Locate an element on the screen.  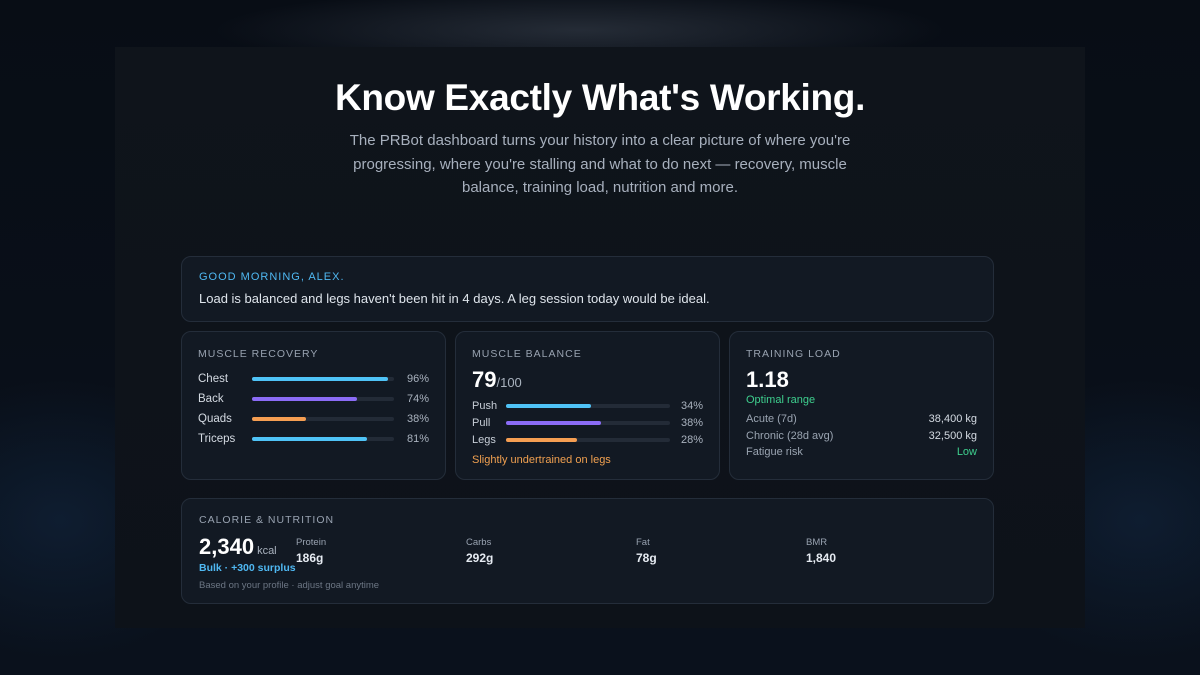
recovery-row: Chest 96% is located at coordinates (313, 379).